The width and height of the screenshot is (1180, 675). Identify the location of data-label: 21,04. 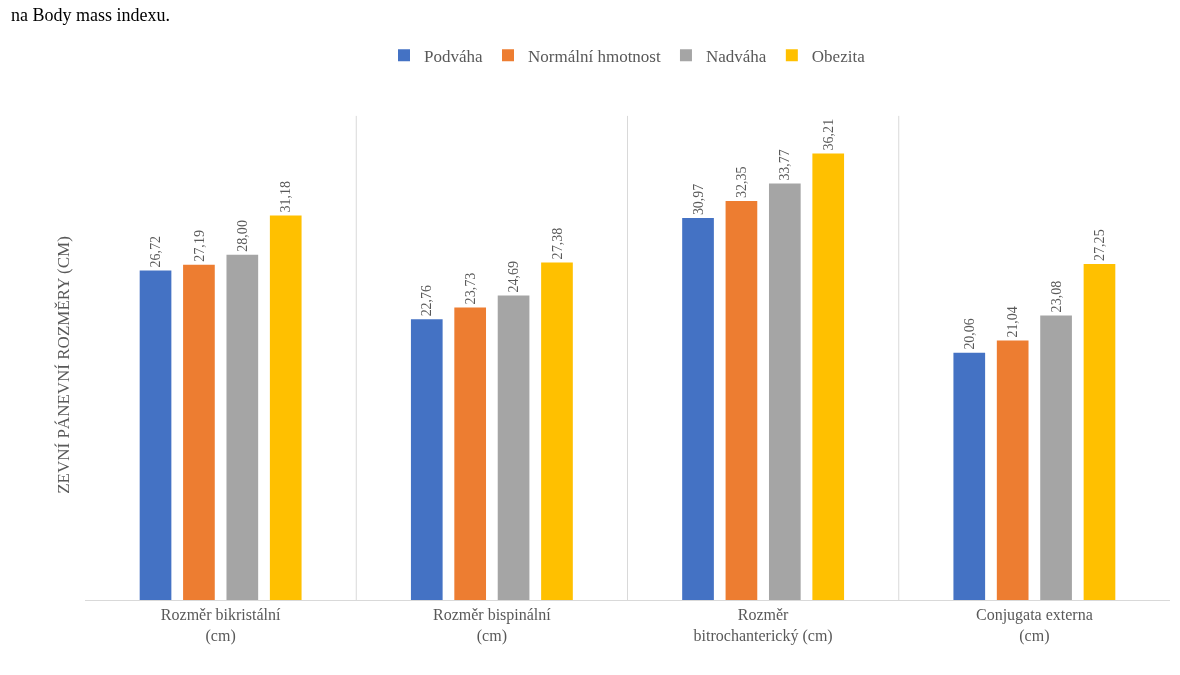
(1013, 322).